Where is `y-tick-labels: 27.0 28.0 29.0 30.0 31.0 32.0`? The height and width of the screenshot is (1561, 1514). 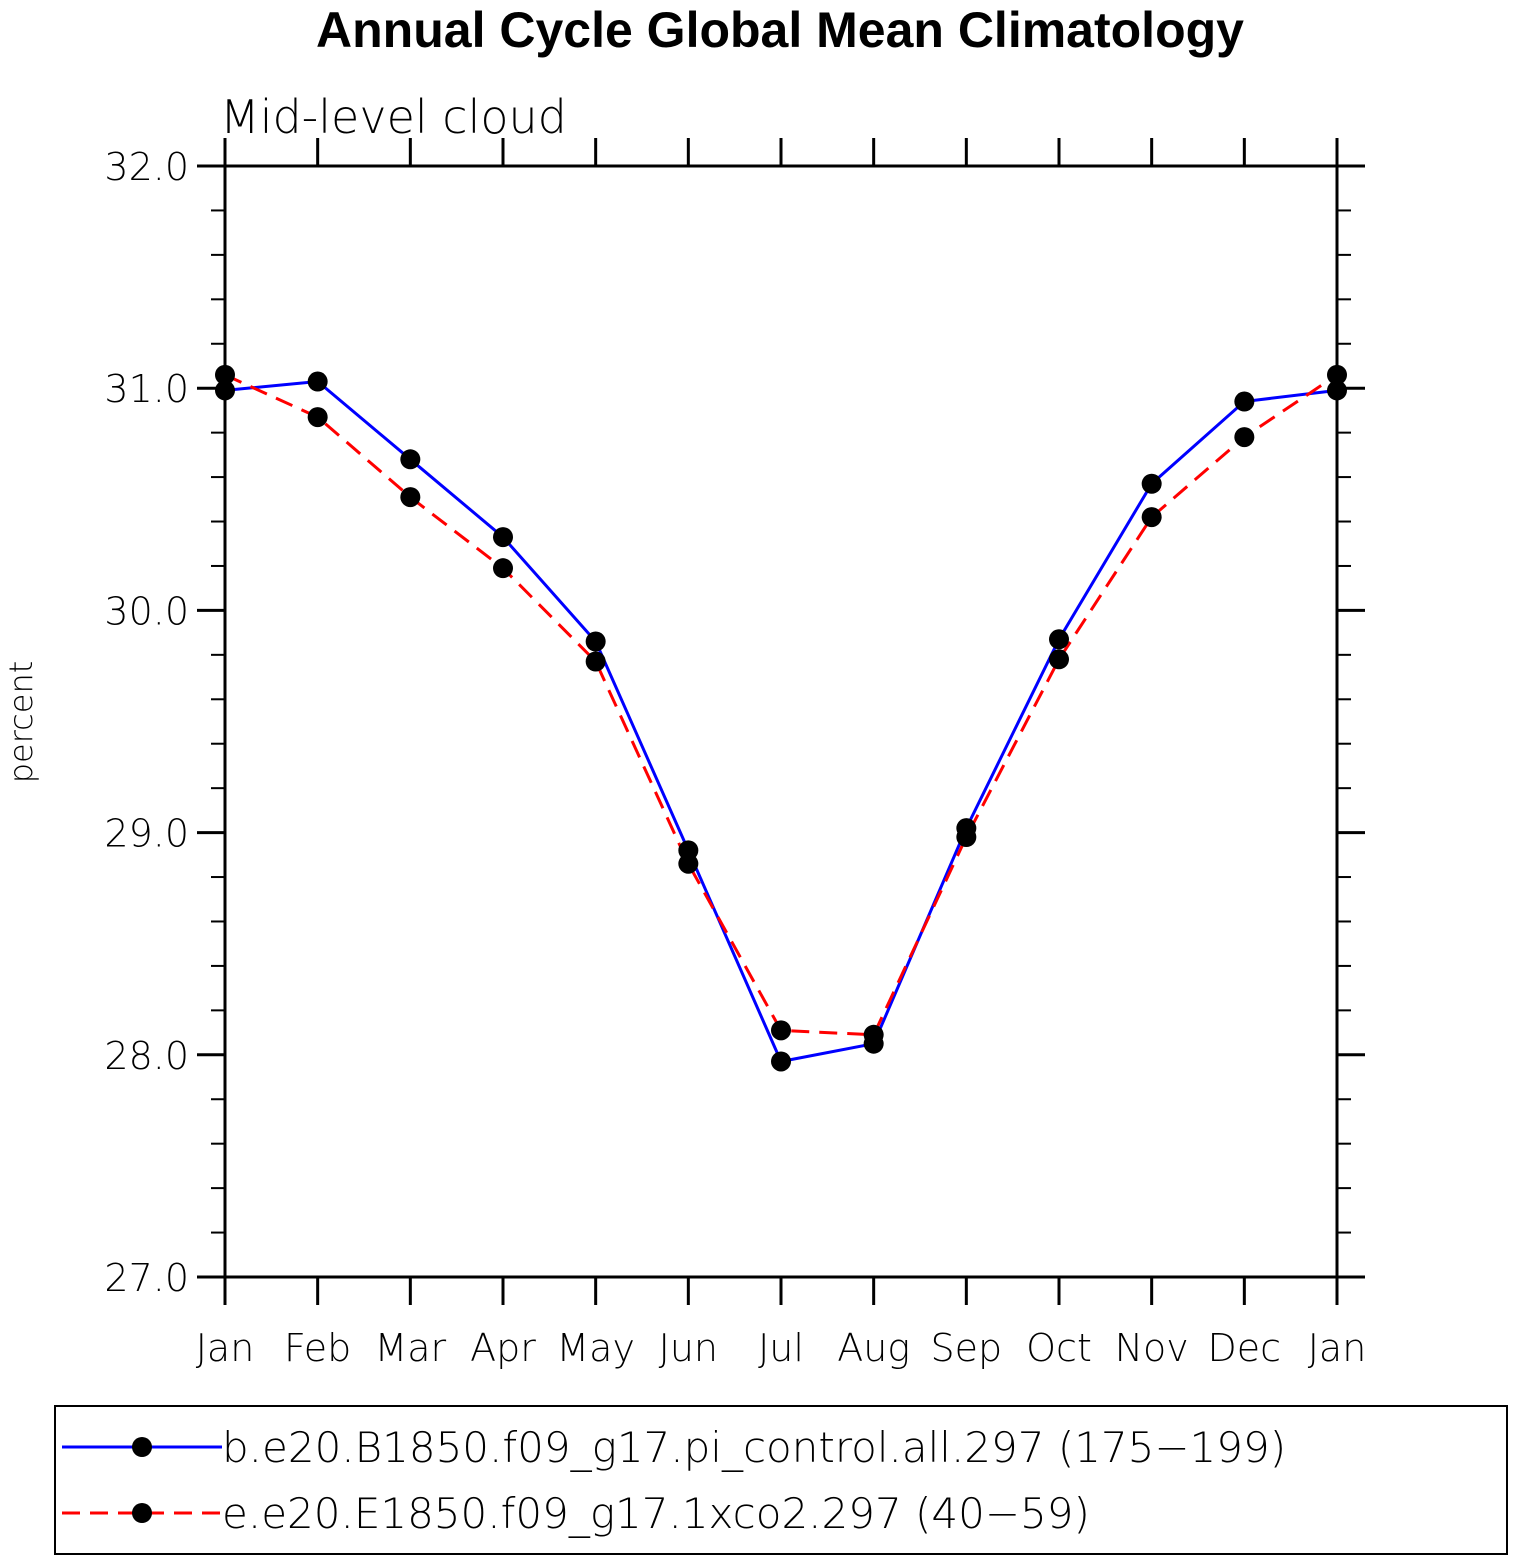
y-tick-labels: 27.0 28.0 29.0 30.0 31.0 32.0 is located at coordinates (146, 722).